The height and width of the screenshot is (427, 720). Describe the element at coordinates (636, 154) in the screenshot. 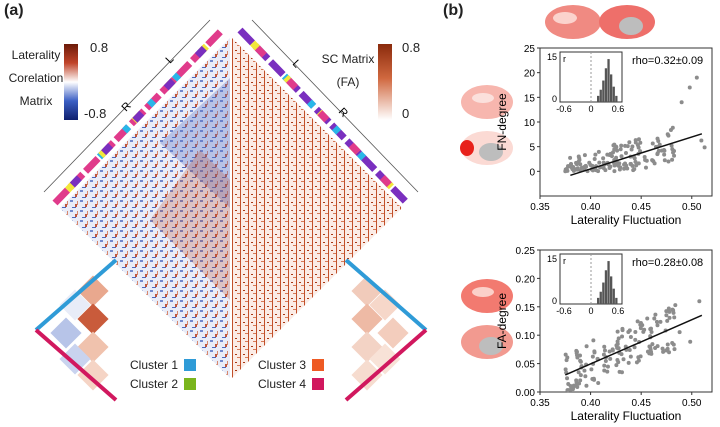

I see `fit-line` at that location.